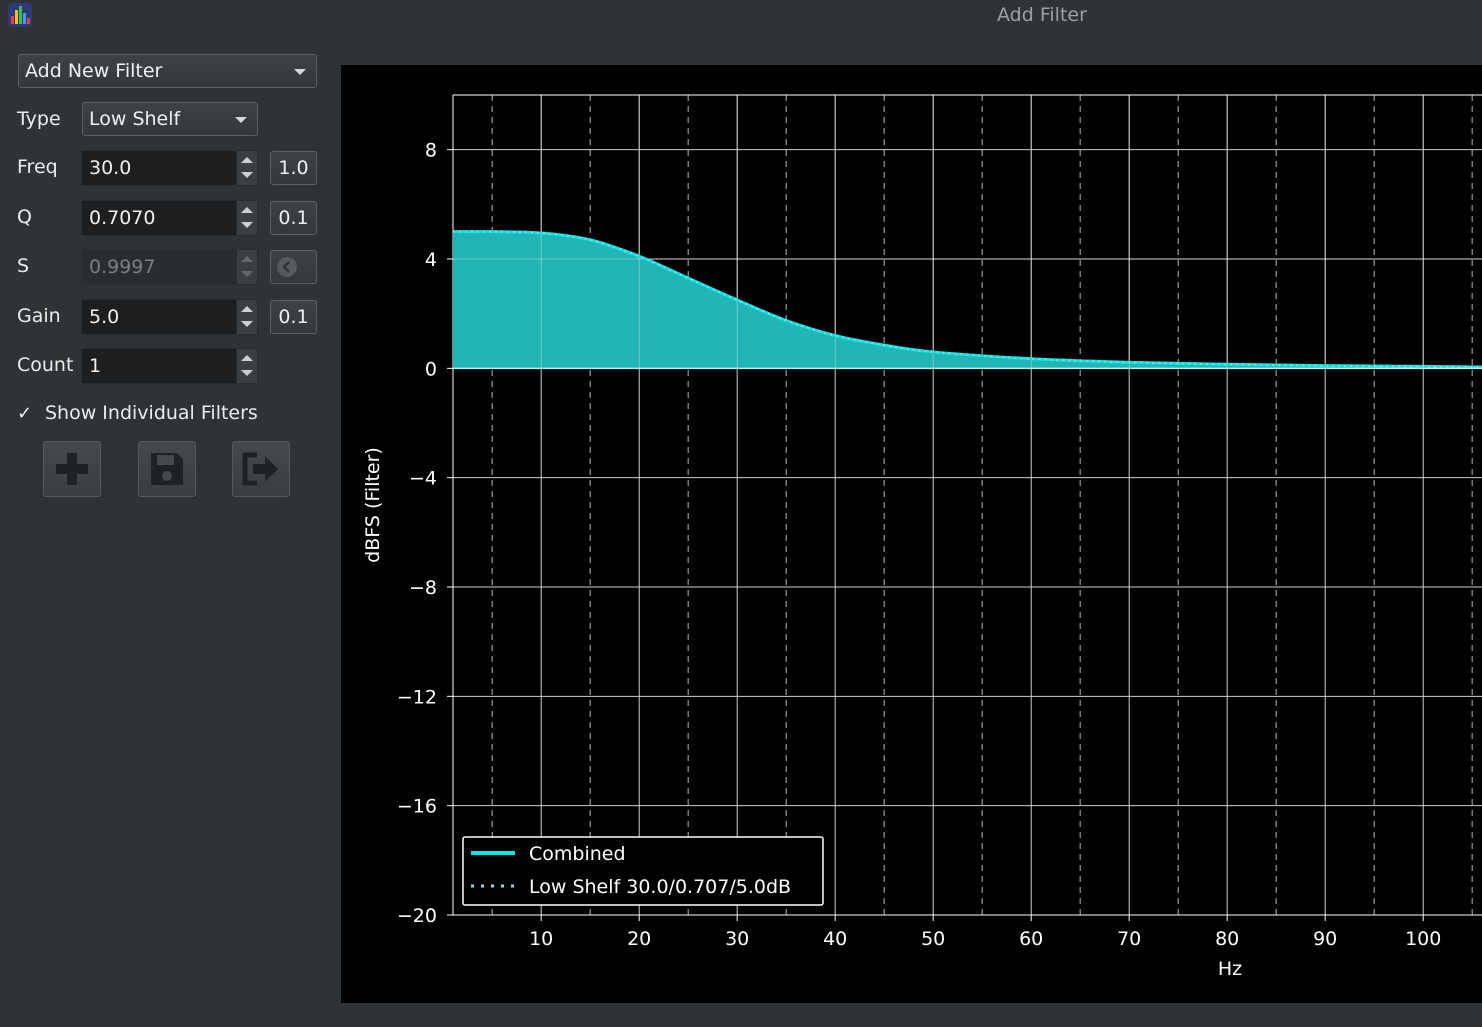 The width and height of the screenshot is (1482, 1027). I want to click on type-select-value: Low Shelf, so click(135, 119).